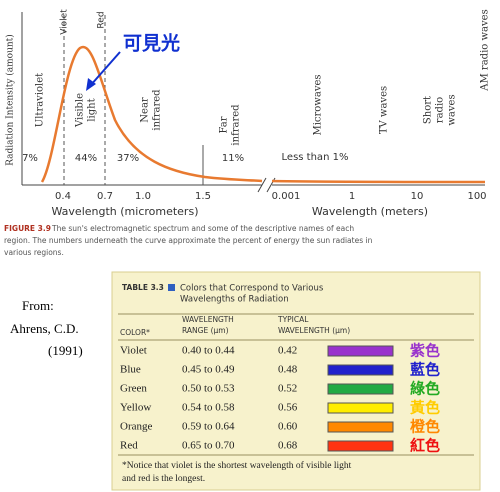 The image size is (500, 492). I want to click on chinese-name: 橙色, so click(425, 427).